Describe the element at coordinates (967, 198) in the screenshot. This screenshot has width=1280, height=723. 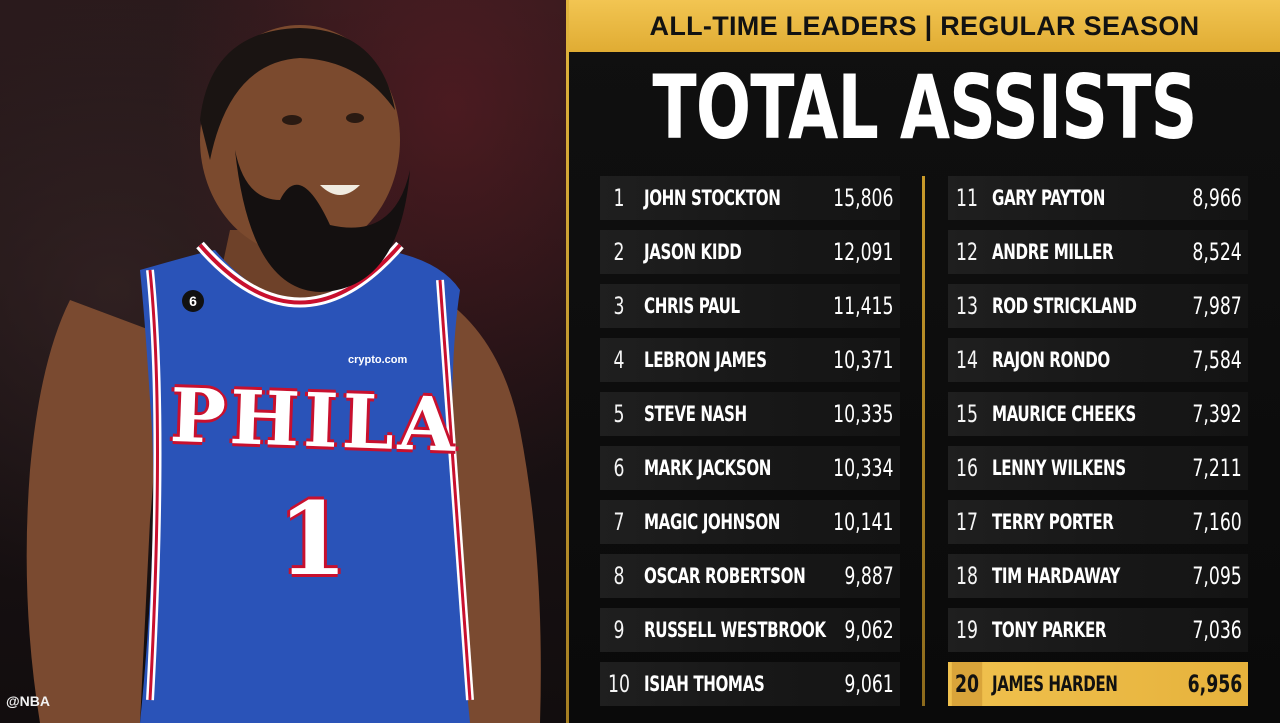
I see `leader-rank: 11` at that location.